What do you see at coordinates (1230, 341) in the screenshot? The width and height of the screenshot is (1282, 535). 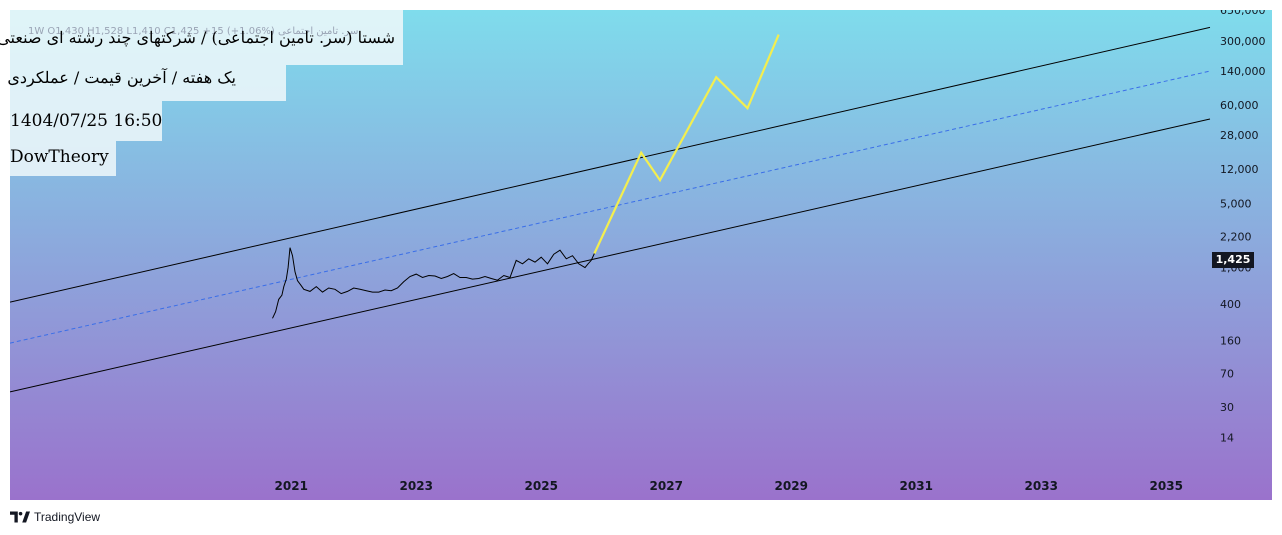 I see `y-tick-label: 160` at bounding box center [1230, 341].